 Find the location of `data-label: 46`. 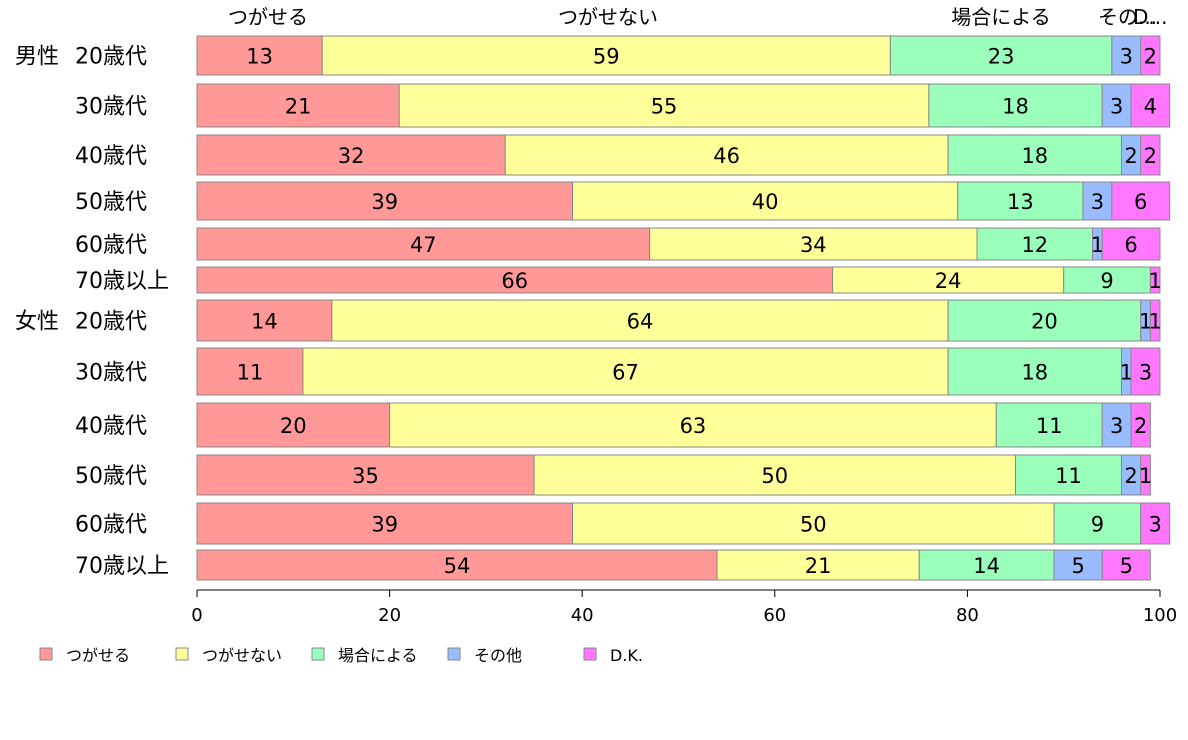

data-label: 46 is located at coordinates (726, 156).